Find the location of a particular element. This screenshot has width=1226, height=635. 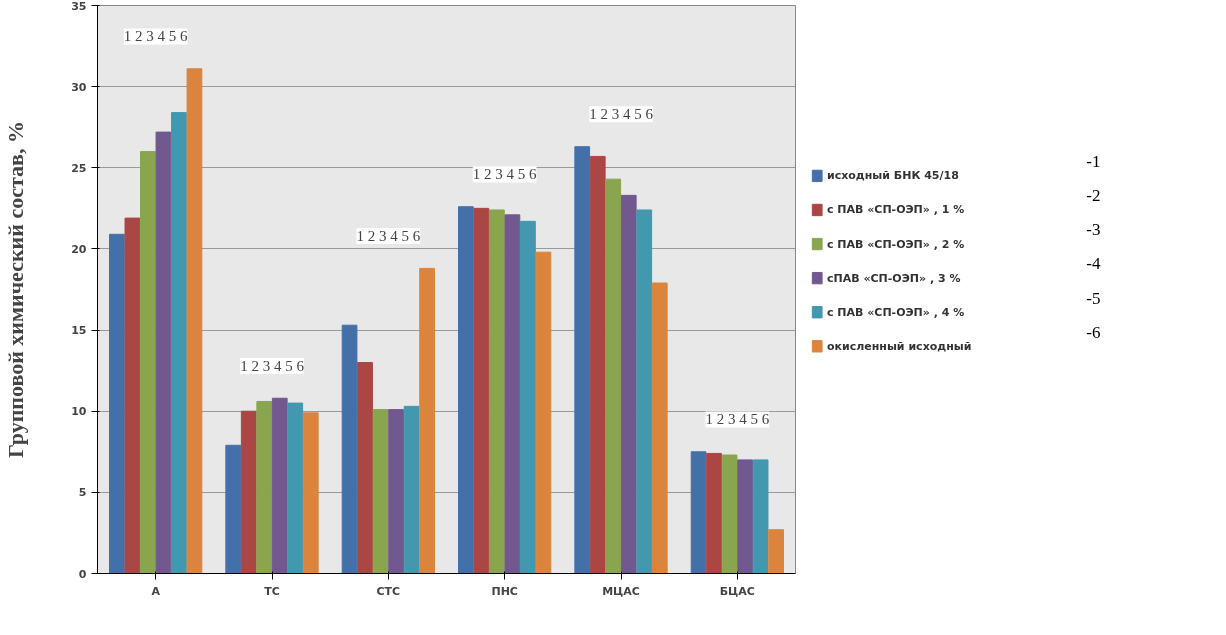

y-tick-label: 15 is located at coordinates (79, 331).